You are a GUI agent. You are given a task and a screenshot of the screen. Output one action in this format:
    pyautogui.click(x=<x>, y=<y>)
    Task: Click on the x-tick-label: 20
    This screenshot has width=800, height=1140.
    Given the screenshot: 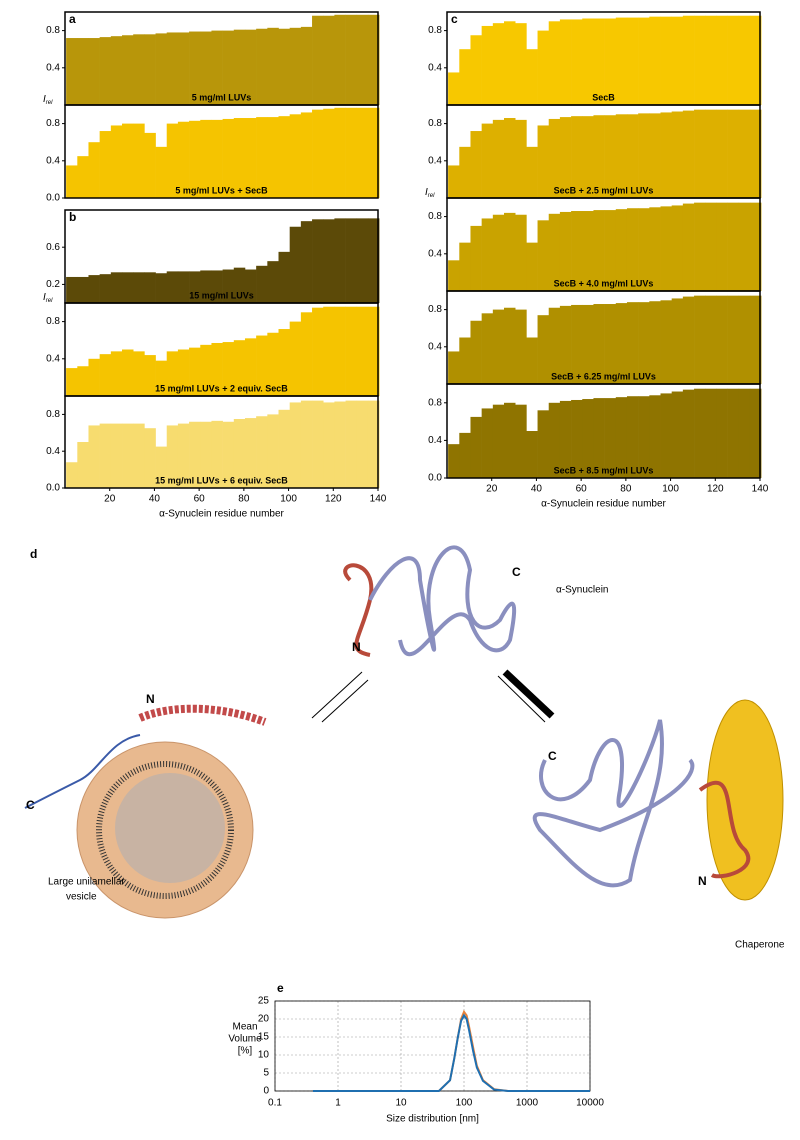 What is the action you would take?
    pyautogui.click(x=110, y=499)
    